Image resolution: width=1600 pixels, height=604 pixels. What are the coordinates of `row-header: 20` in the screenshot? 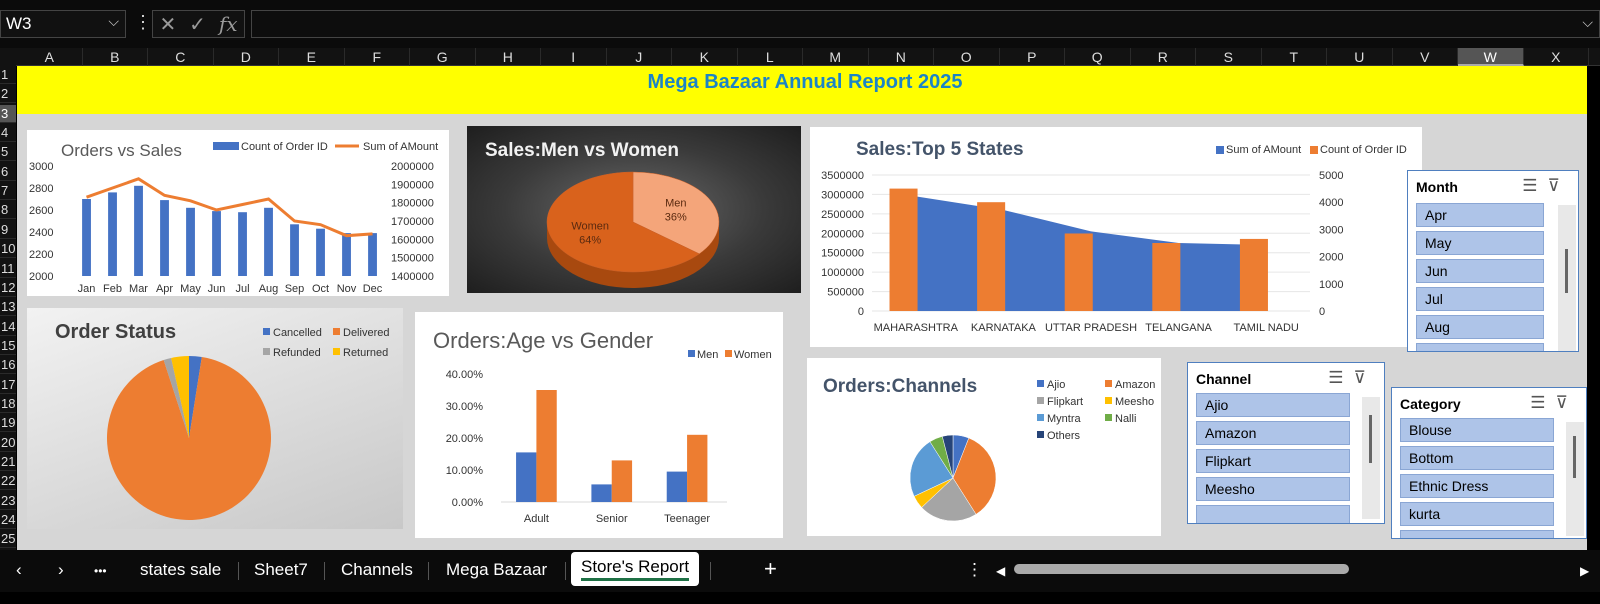 It's located at (8, 443).